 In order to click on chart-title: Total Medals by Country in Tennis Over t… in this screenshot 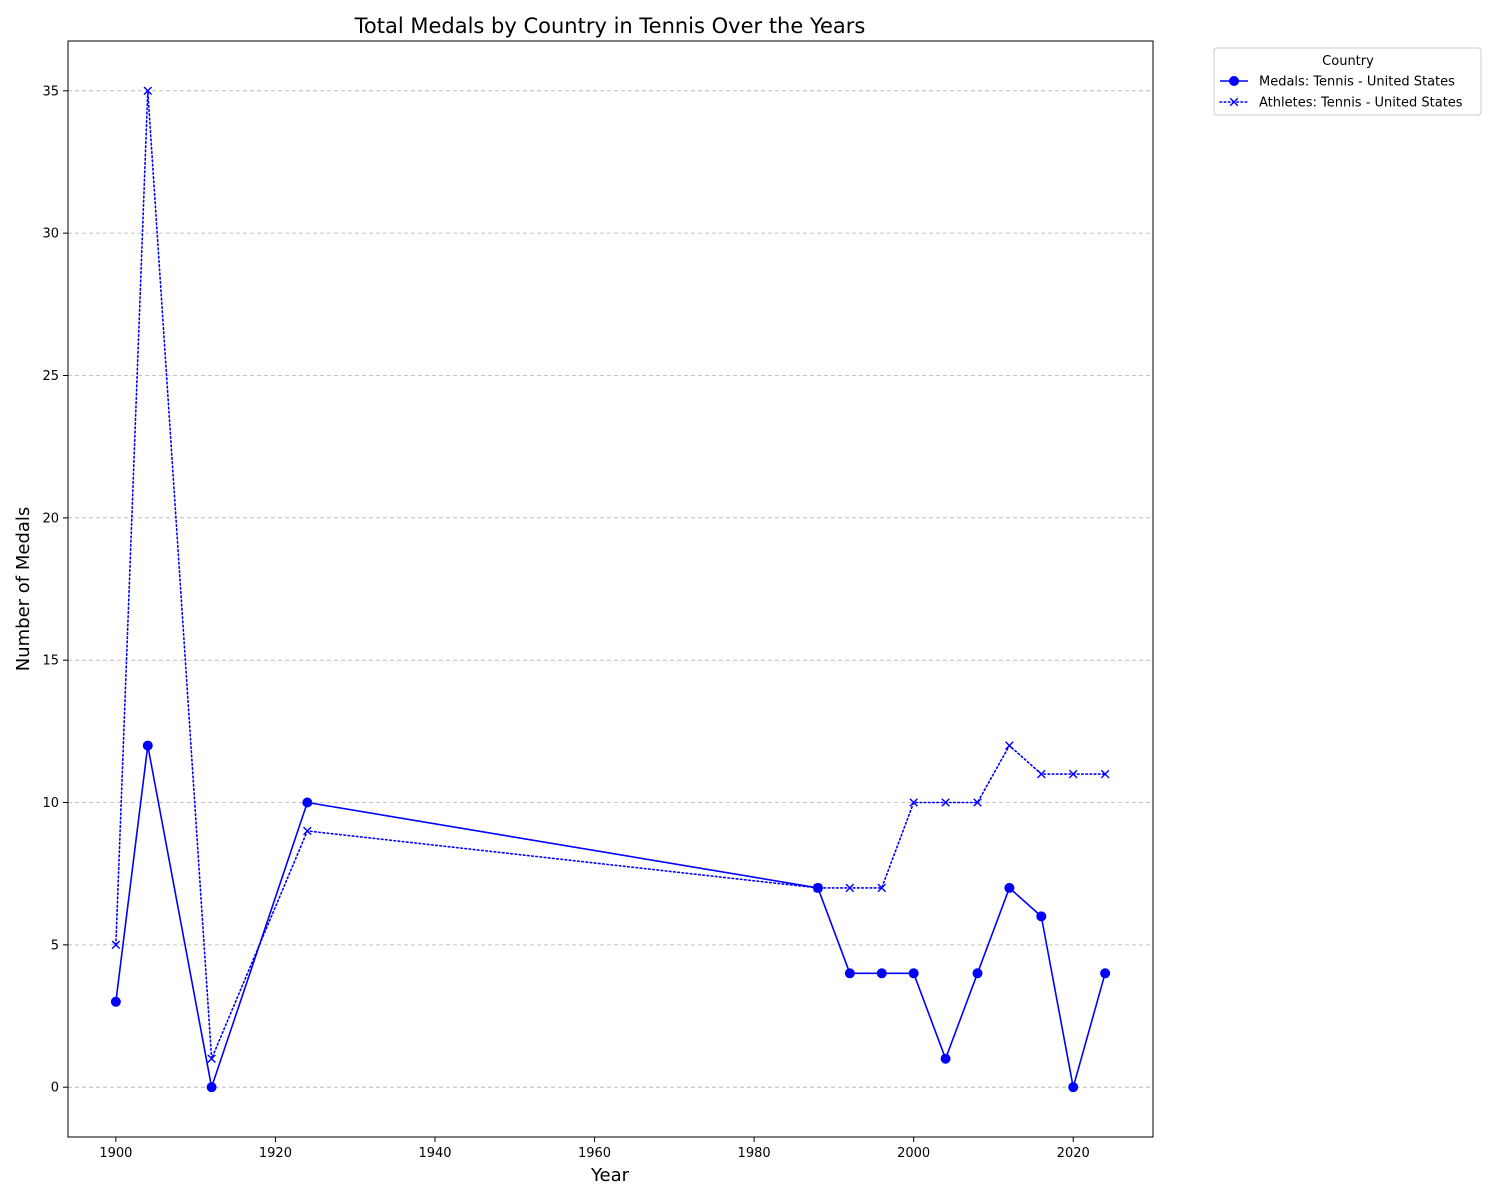, I will do `click(610, 26)`.